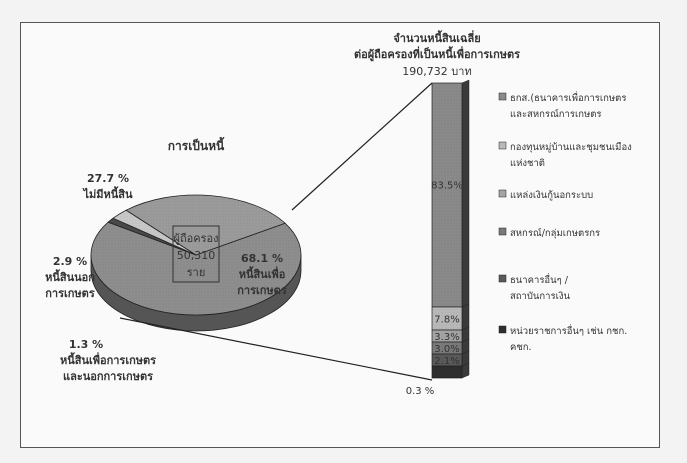 Image resolution: width=687 pixels, height=463 pixels. I want to click on bar-segments, so click(447, 230).